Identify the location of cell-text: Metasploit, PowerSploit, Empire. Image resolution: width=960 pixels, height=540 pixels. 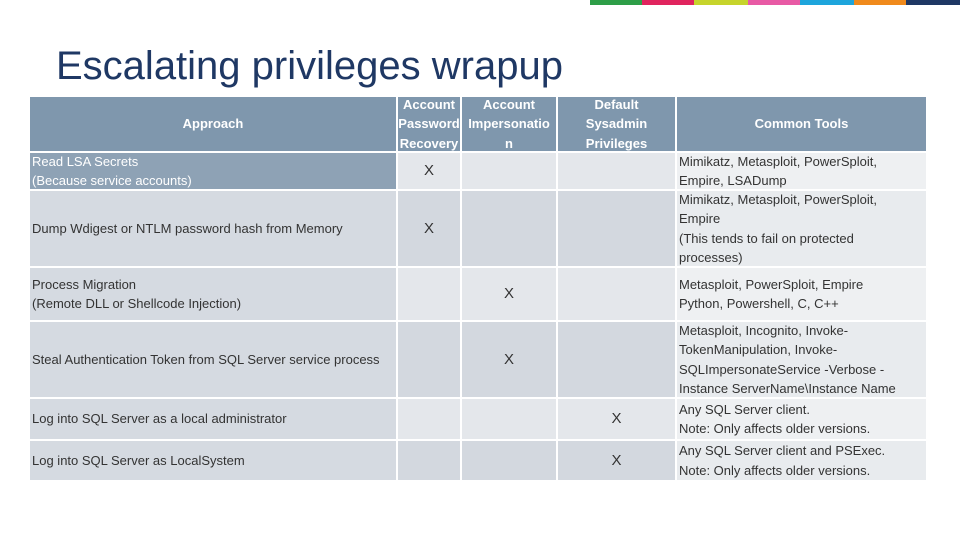
(771, 284).